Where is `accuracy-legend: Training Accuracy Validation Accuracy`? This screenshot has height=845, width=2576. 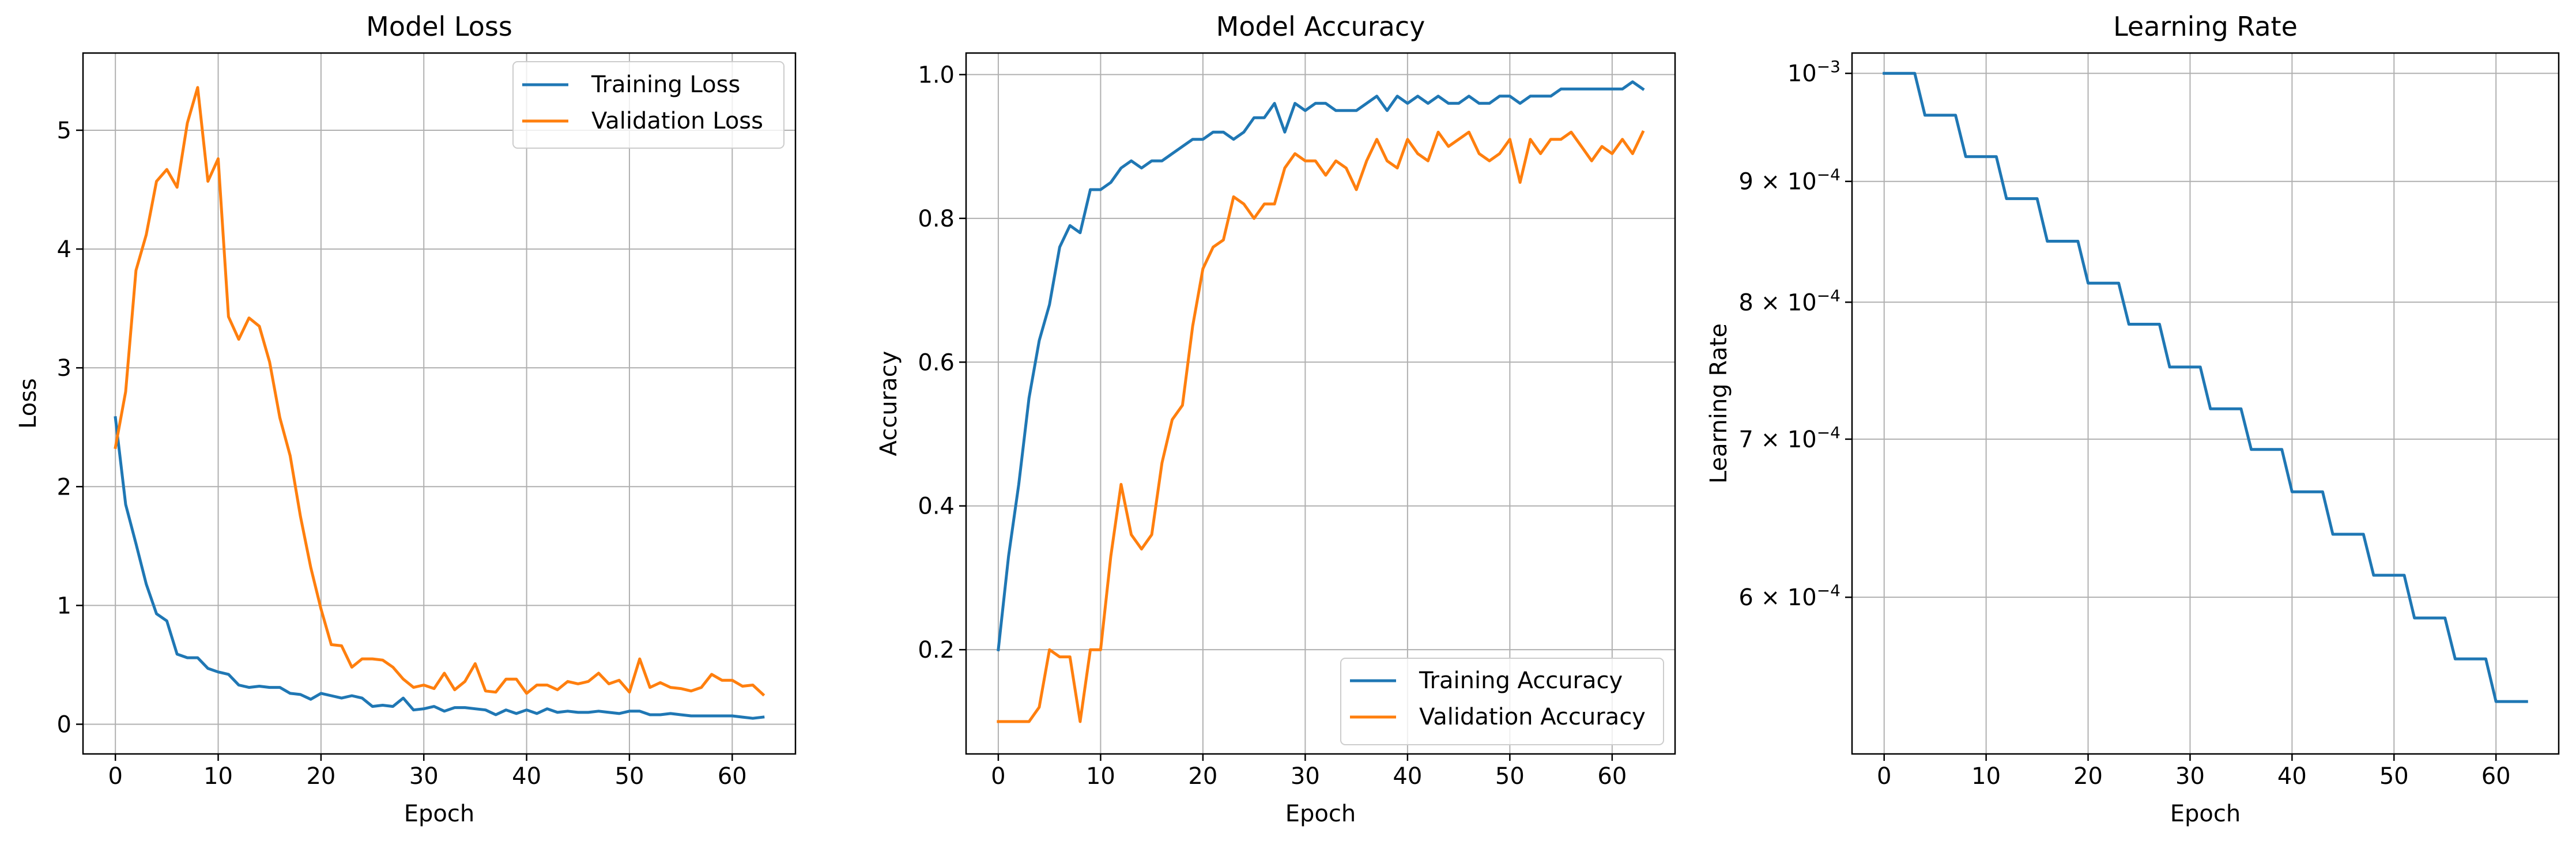 accuracy-legend: Training Accuracy Validation Accuracy is located at coordinates (1502, 701).